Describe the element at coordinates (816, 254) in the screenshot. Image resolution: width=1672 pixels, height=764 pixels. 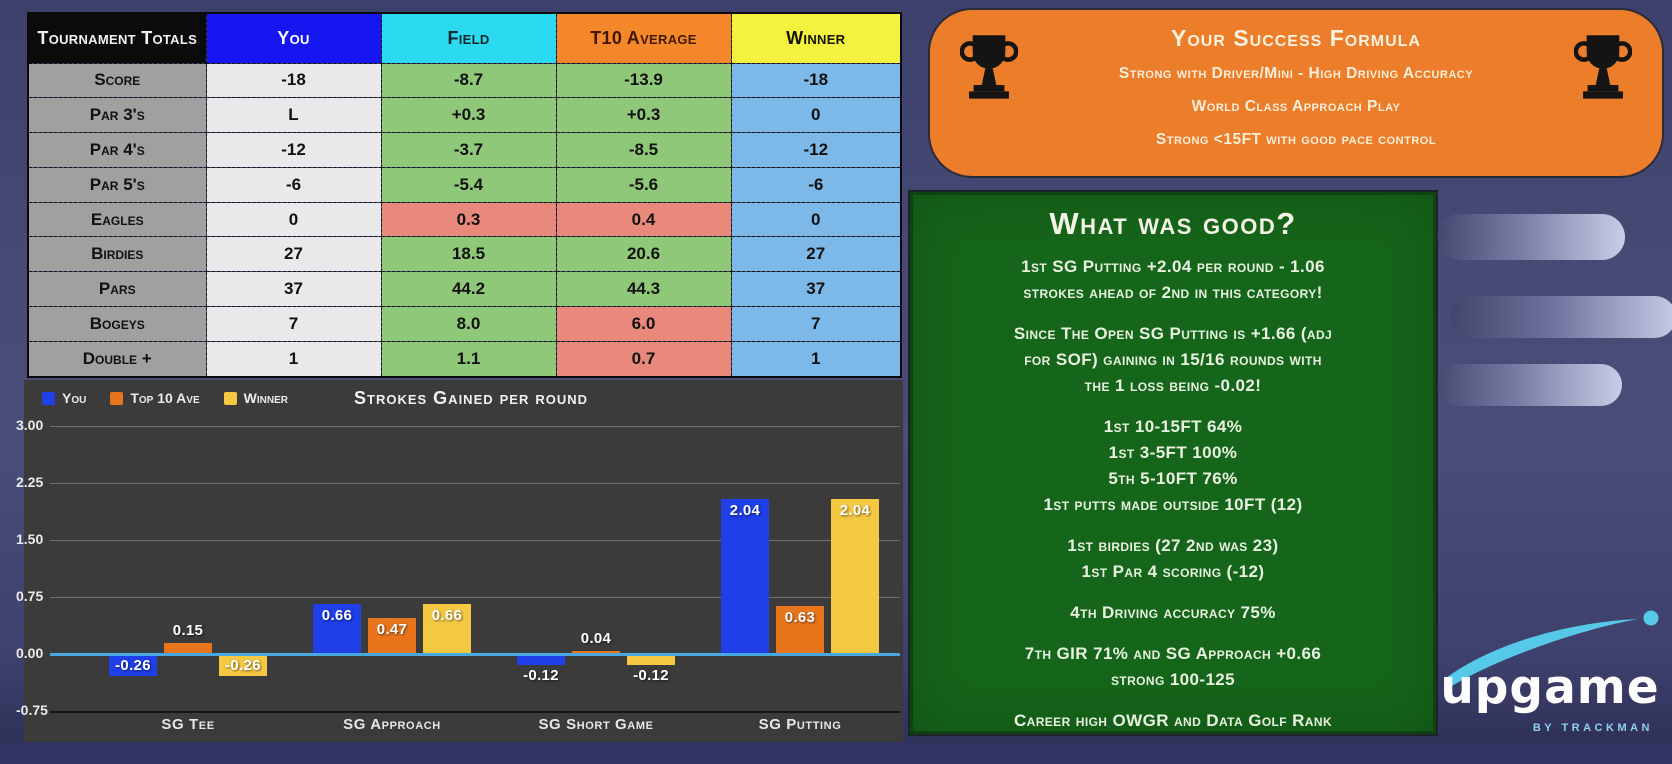
I see `cell-winner: 27` at that location.